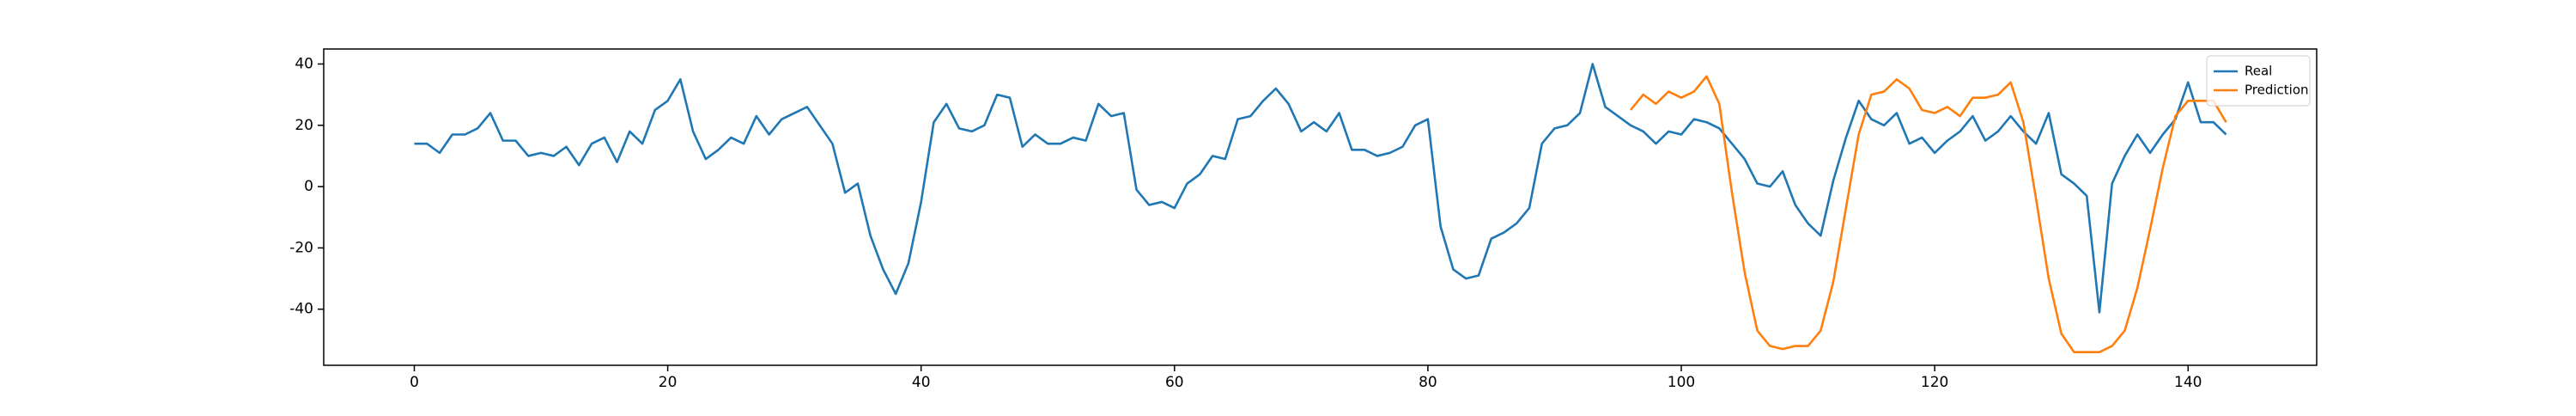 This screenshot has height=416, width=2576. I want to click on x-tick-label: 40, so click(921, 383).